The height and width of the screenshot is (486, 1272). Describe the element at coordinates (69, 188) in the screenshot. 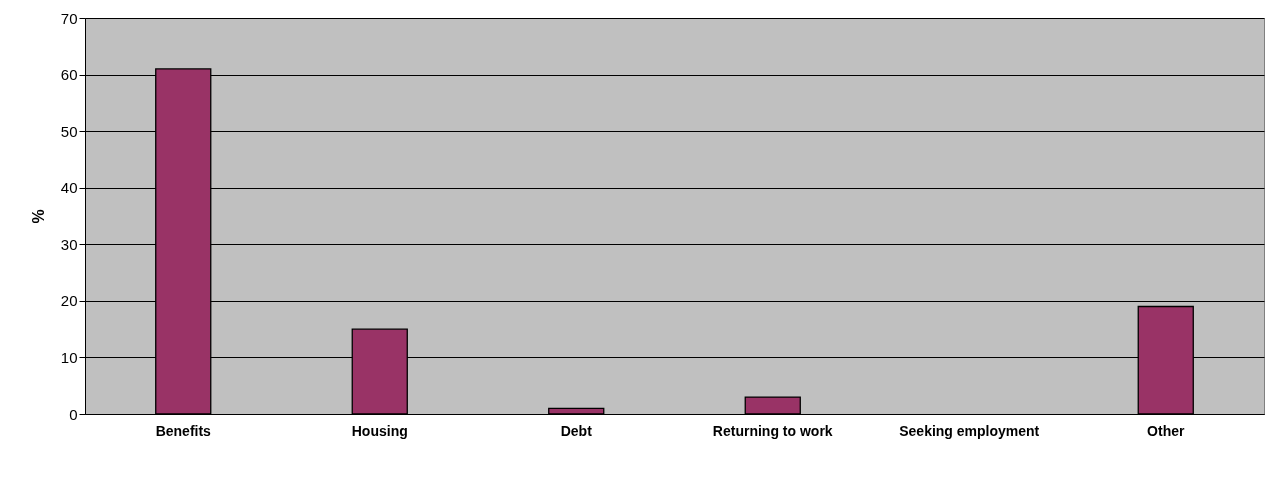

I see `y-tick-label: 40` at that location.